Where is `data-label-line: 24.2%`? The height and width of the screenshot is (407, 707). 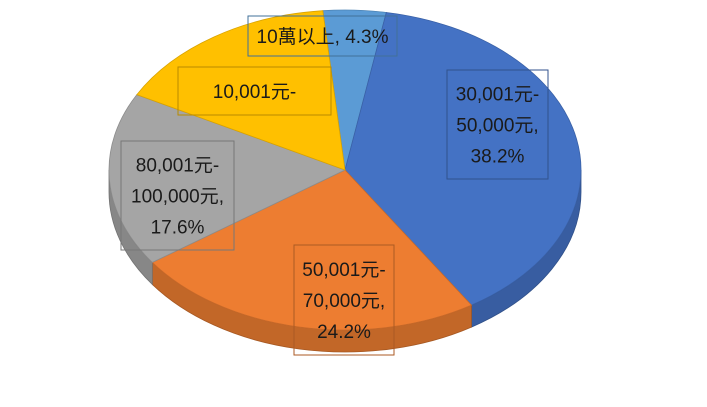 data-label-line: 24.2% is located at coordinates (344, 332).